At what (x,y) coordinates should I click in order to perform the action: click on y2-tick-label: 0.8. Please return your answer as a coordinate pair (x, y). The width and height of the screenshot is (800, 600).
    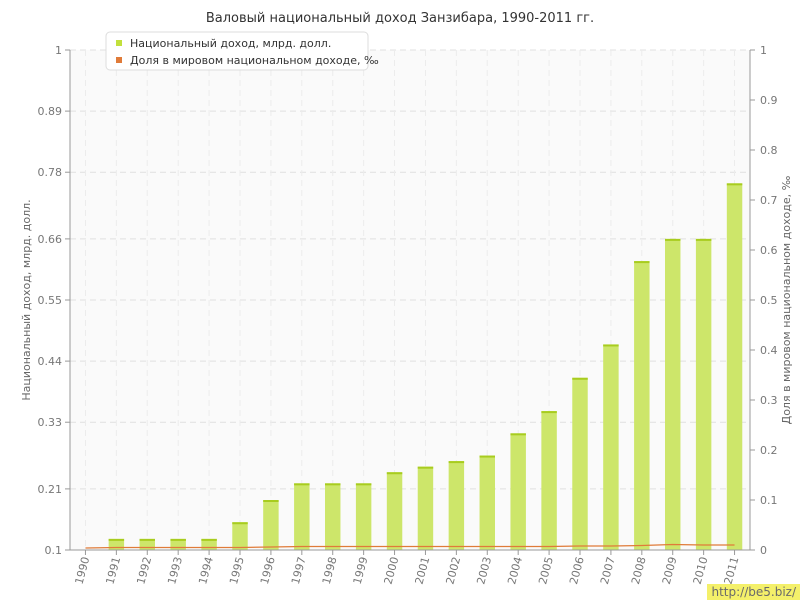
    Looking at the image, I should click on (769, 150).